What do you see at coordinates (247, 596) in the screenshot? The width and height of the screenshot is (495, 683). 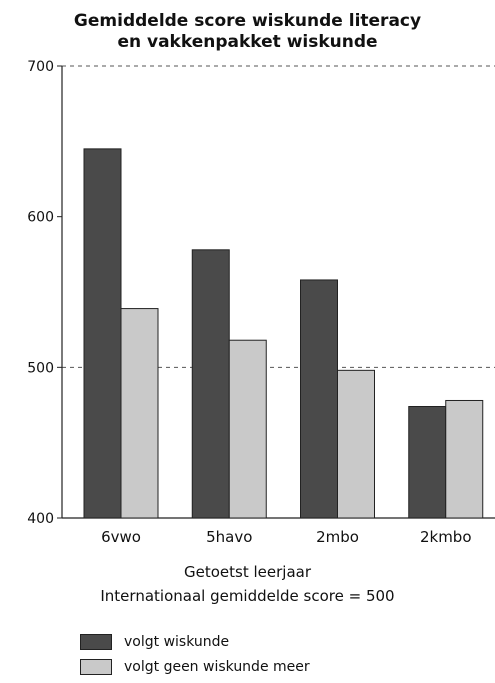 I see `chart-subtitle: Internationaal gemiddelde score = 500` at bounding box center [247, 596].